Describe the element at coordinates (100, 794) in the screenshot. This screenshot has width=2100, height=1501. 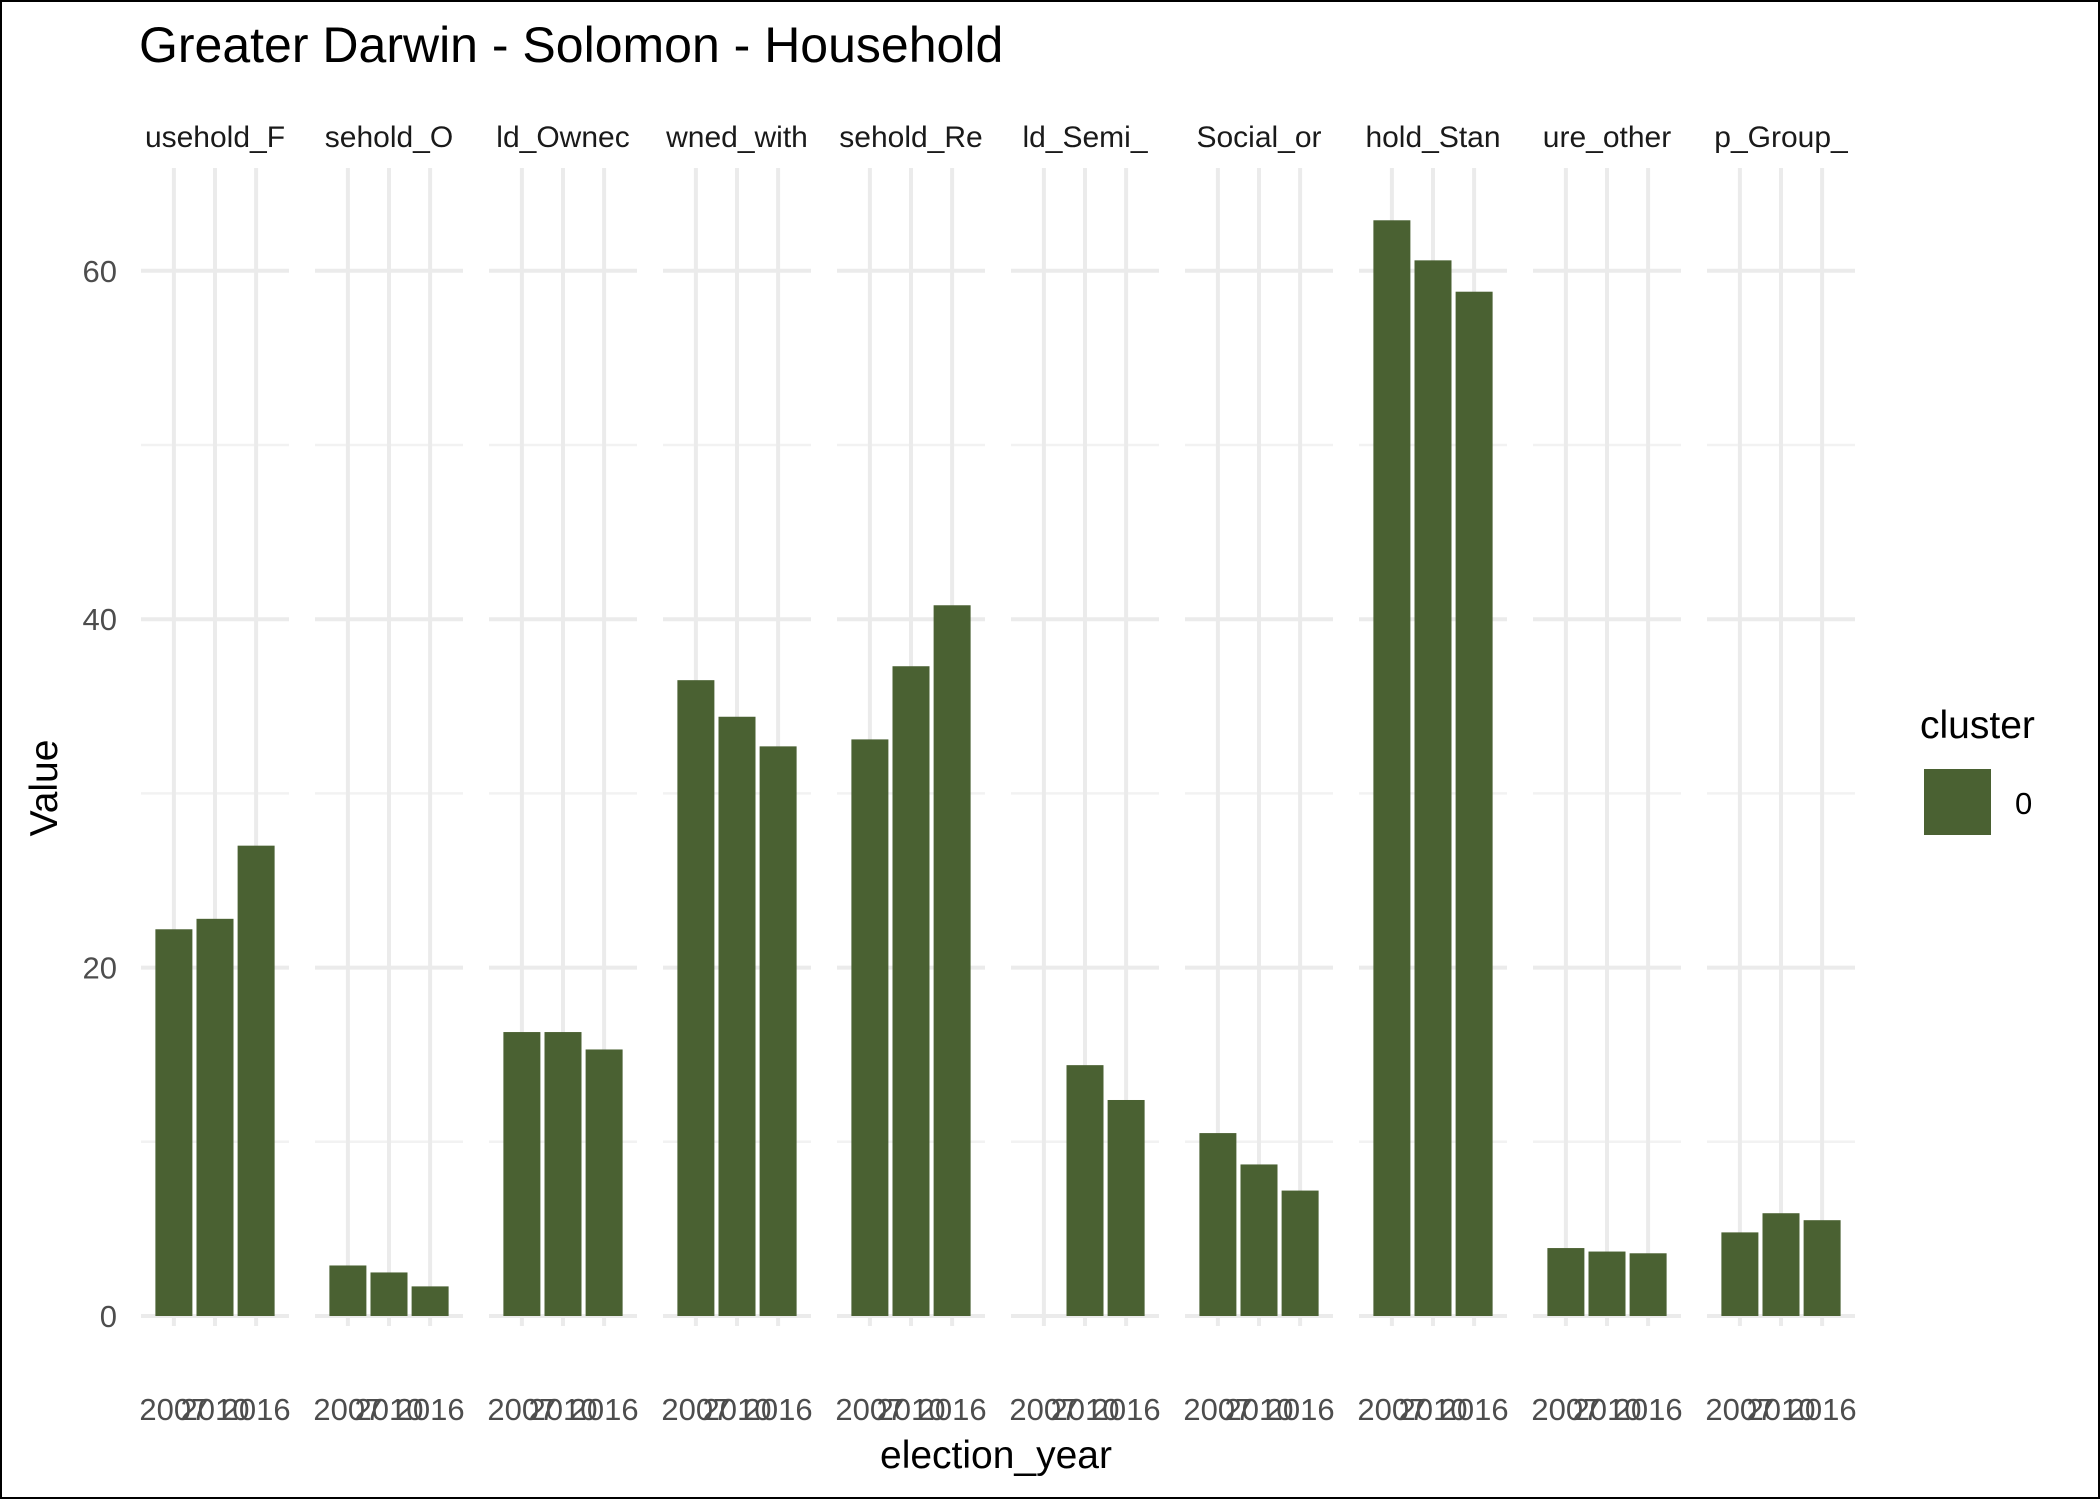
I see `y-axis: 0 20 40 60` at that location.